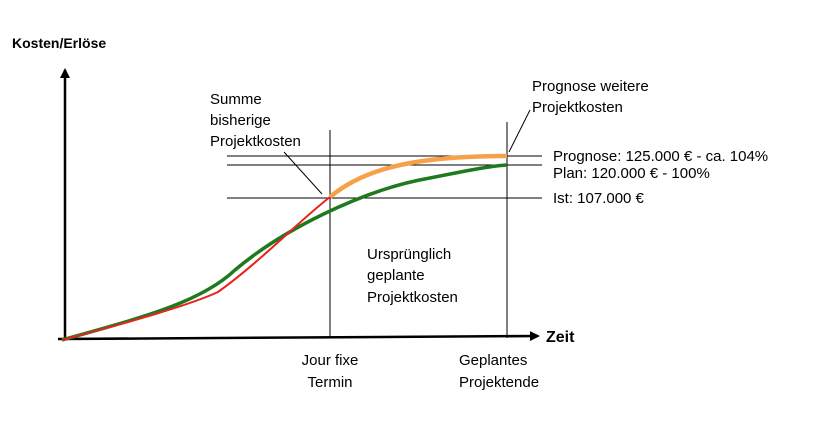 The width and height of the screenshot is (825, 423). Describe the element at coordinates (499, 382) in the screenshot. I see `projektende-label-2: Projektende` at that location.